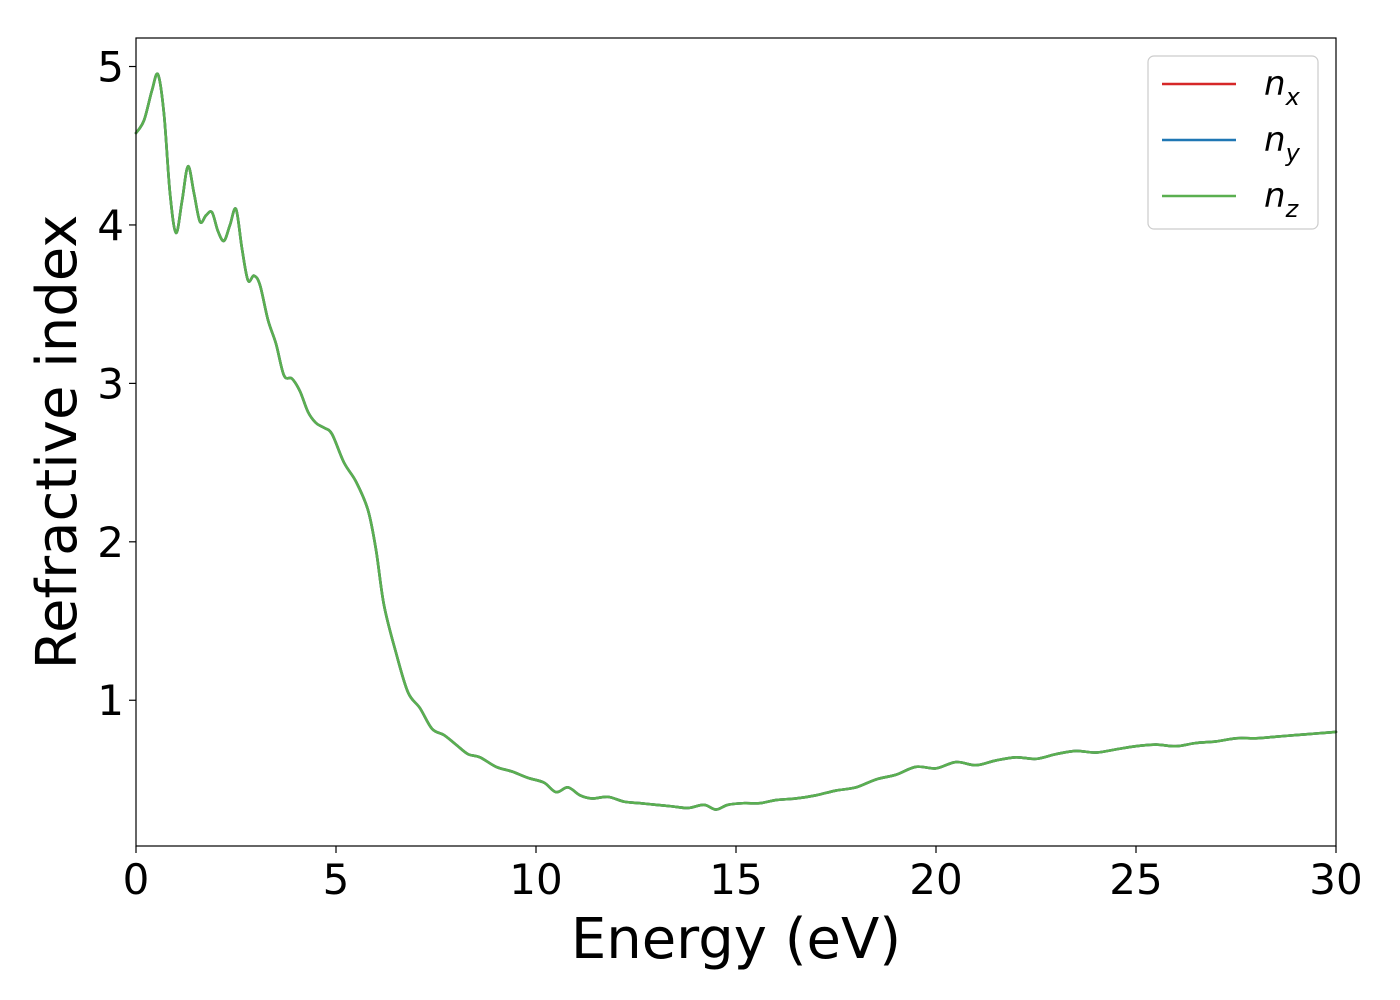 This screenshot has width=1400, height=1000. I want to click on x-tick-label: 10, so click(535, 879).